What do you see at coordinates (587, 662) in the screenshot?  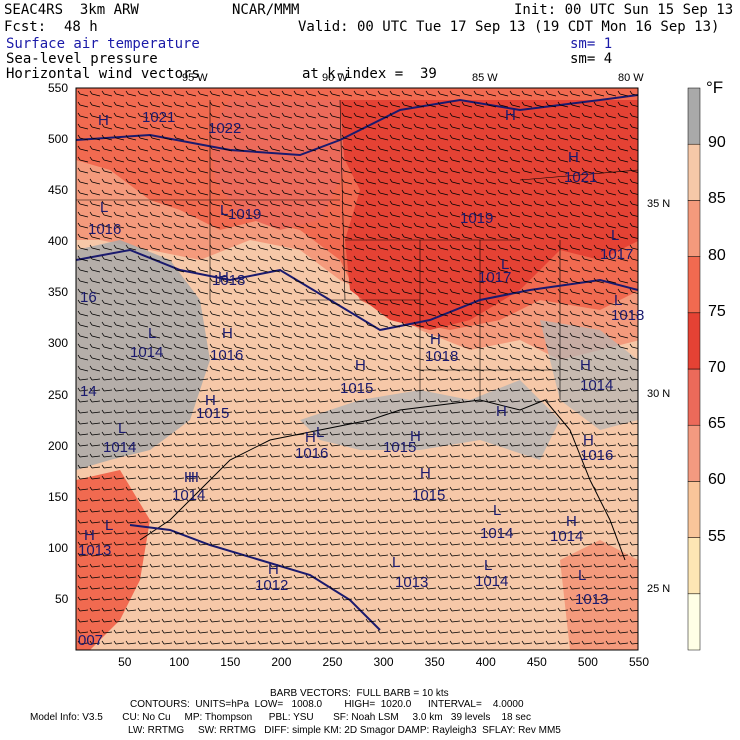 I see `x-tick-label: 500` at bounding box center [587, 662].